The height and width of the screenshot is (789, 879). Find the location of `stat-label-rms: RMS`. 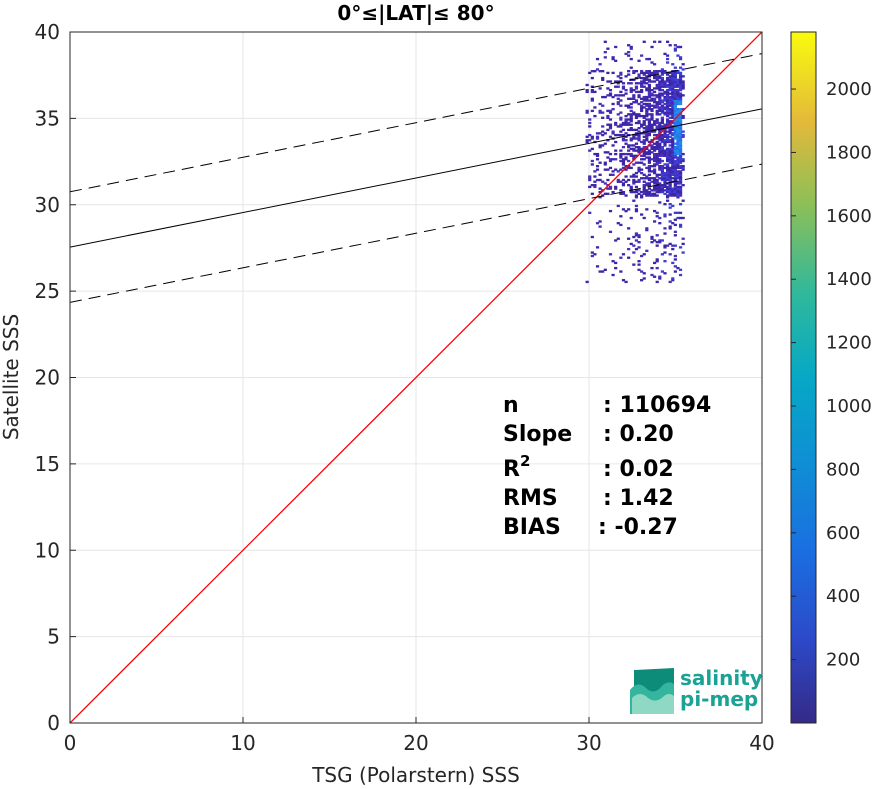

stat-label-rms: RMS is located at coordinates (530, 498).